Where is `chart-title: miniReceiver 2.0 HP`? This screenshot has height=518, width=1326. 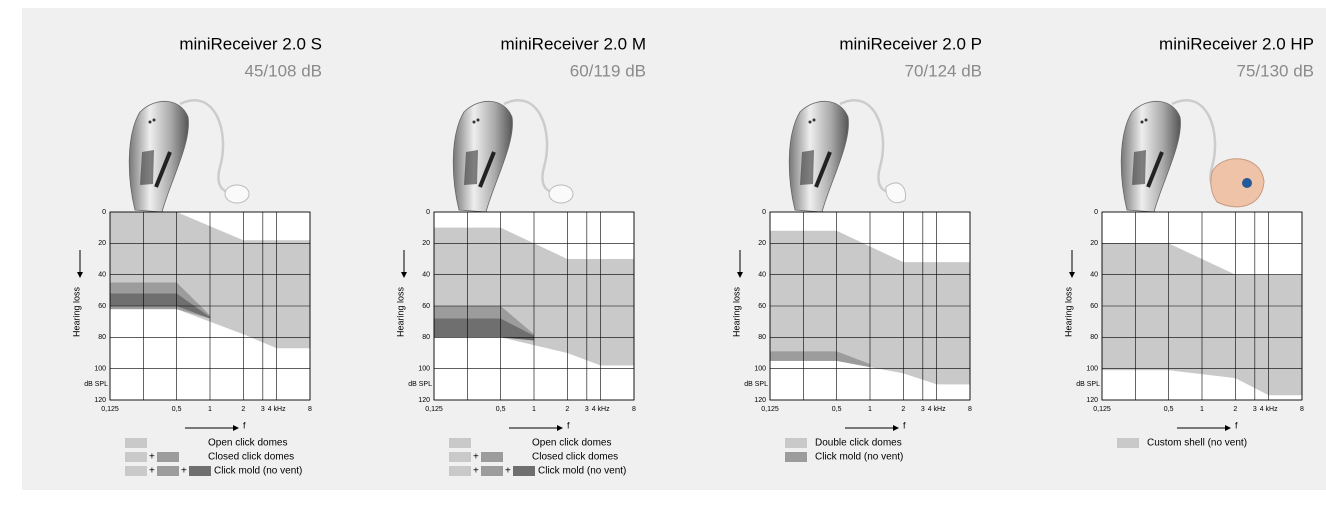
chart-title: miniReceiver 2.0 HP is located at coordinates (1236, 43).